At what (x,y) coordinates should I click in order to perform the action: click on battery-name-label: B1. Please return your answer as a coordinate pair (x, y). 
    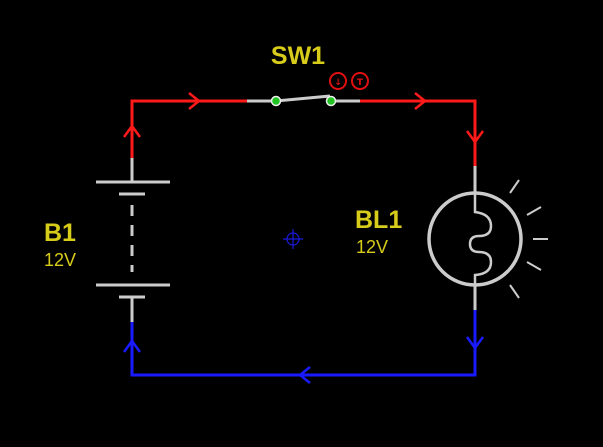
    Looking at the image, I should click on (60, 233).